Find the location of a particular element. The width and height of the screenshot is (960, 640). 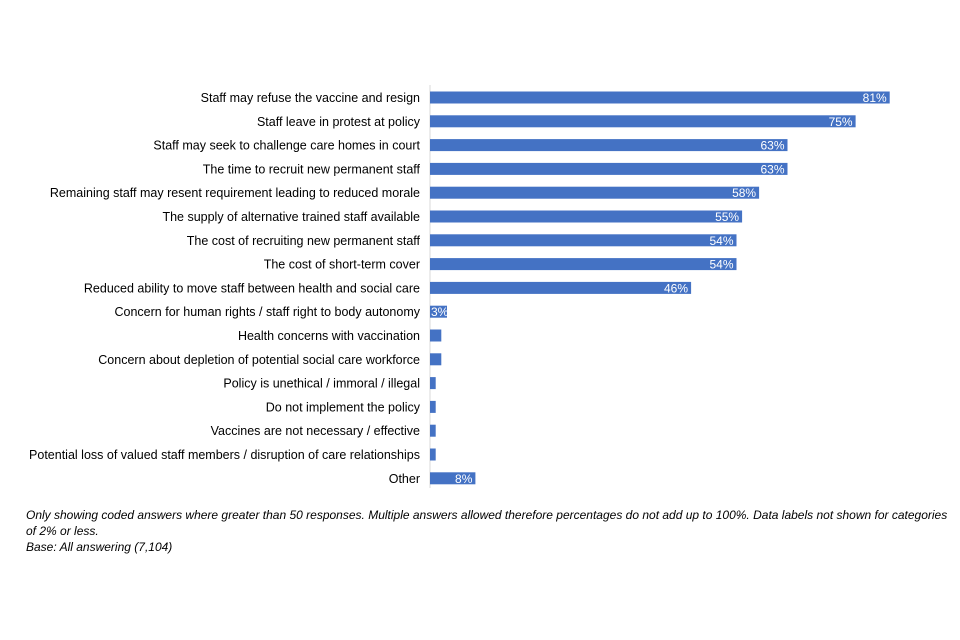

data-label-1: 75% is located at coordinates (841, 122).